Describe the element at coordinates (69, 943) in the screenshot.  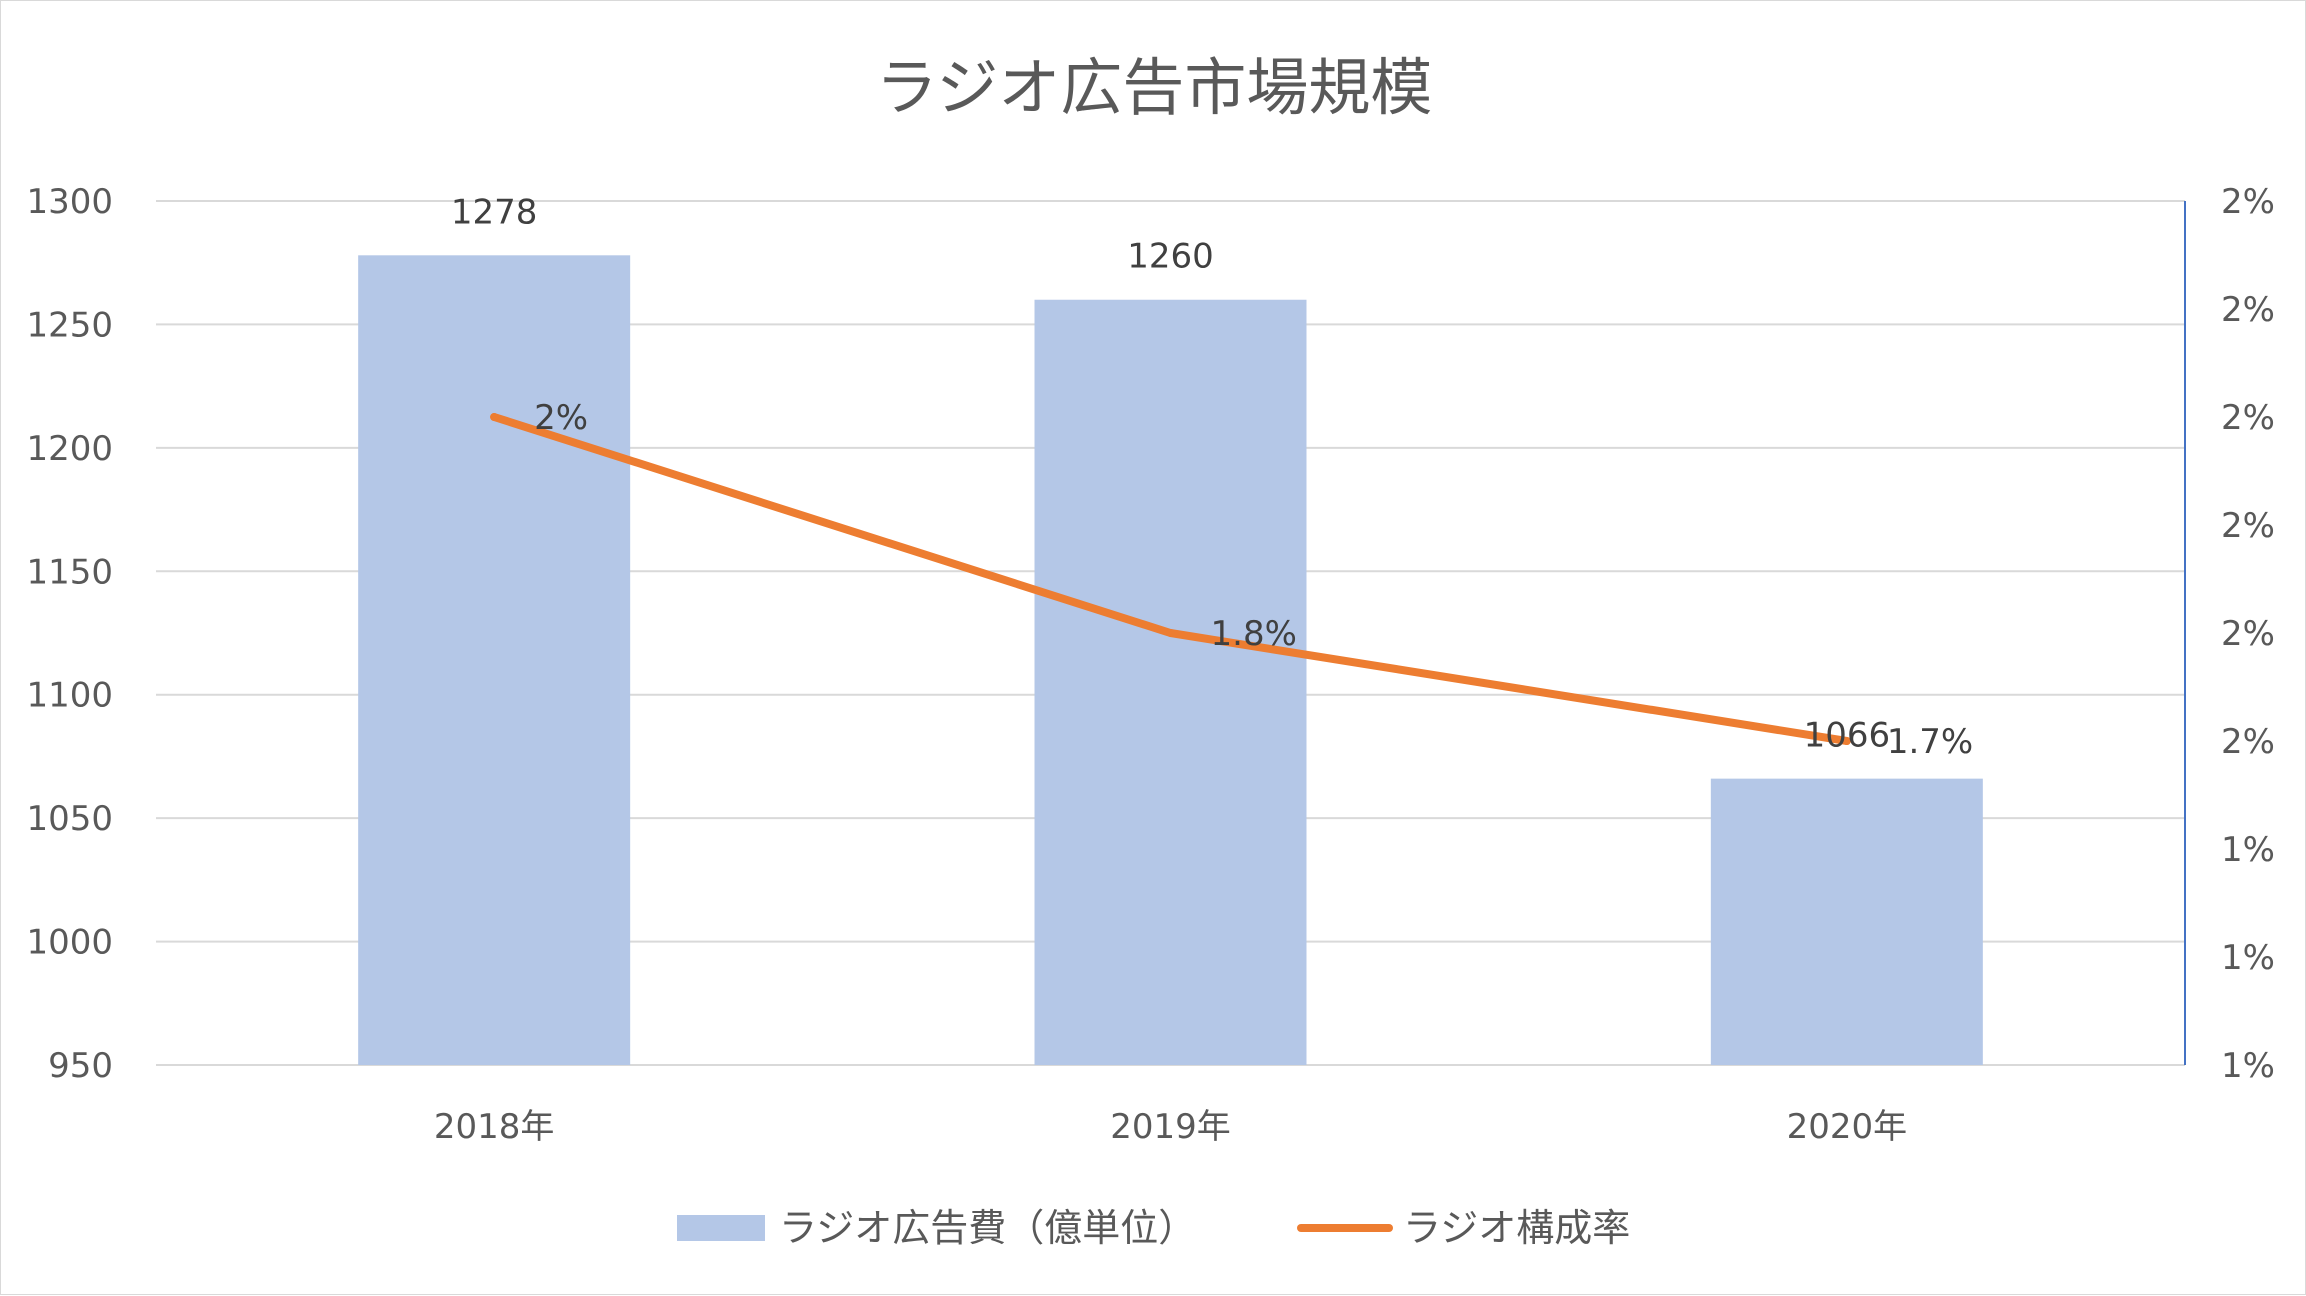
I see `left-tick-label: 1000` at that location.